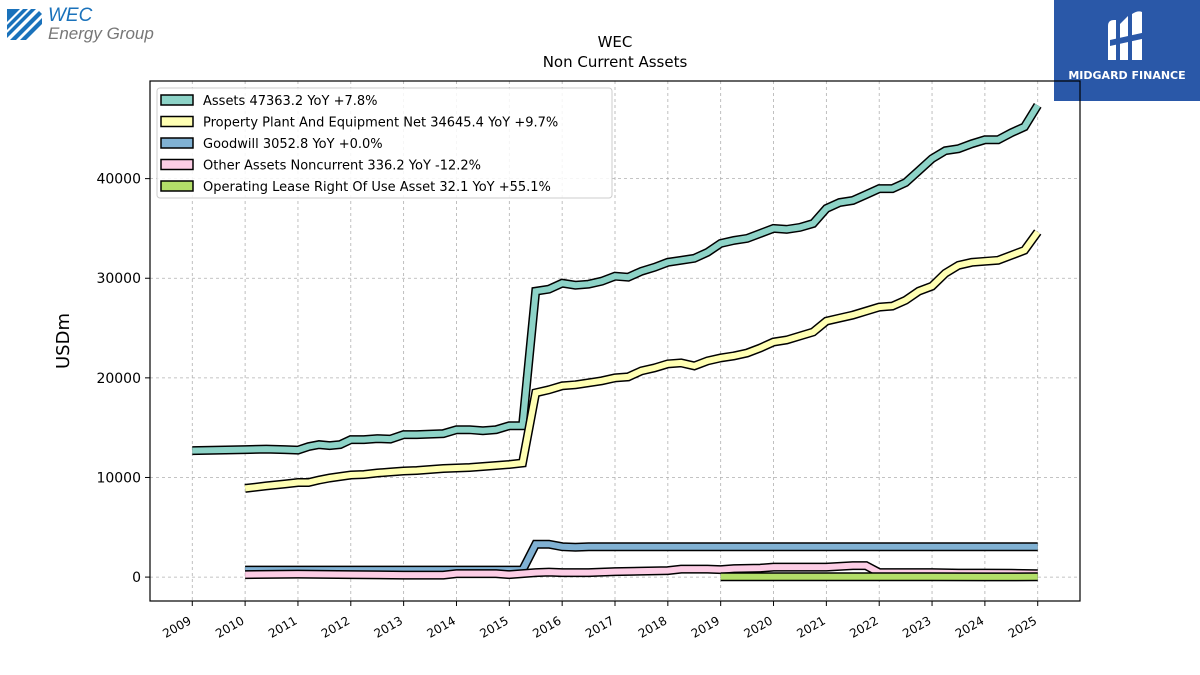 The width and height of the screenshot is (1200, 675). Describe the element at coordinates (615, 62) in the screenshot. I see `chart-subtitle: Non Current Assets` at that location.